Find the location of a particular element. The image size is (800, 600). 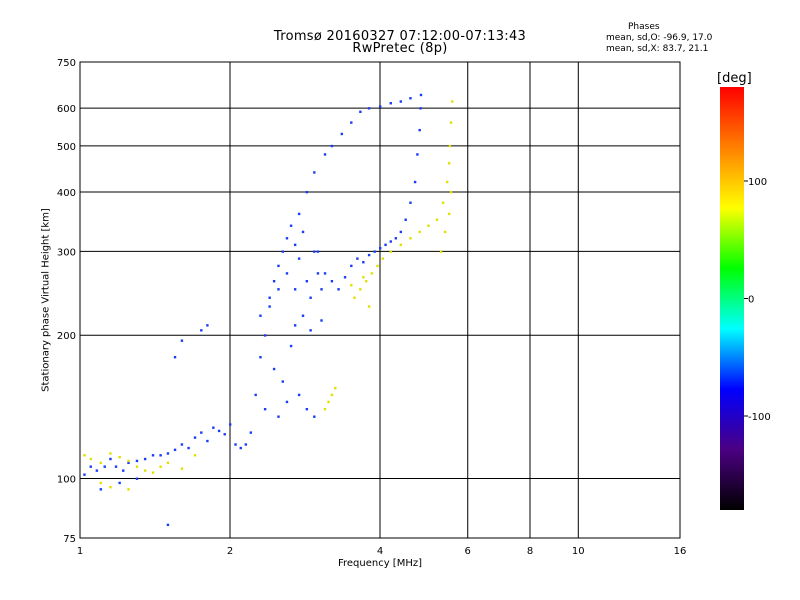

y-tick-label: 750 is located at coordinates (66, 63).